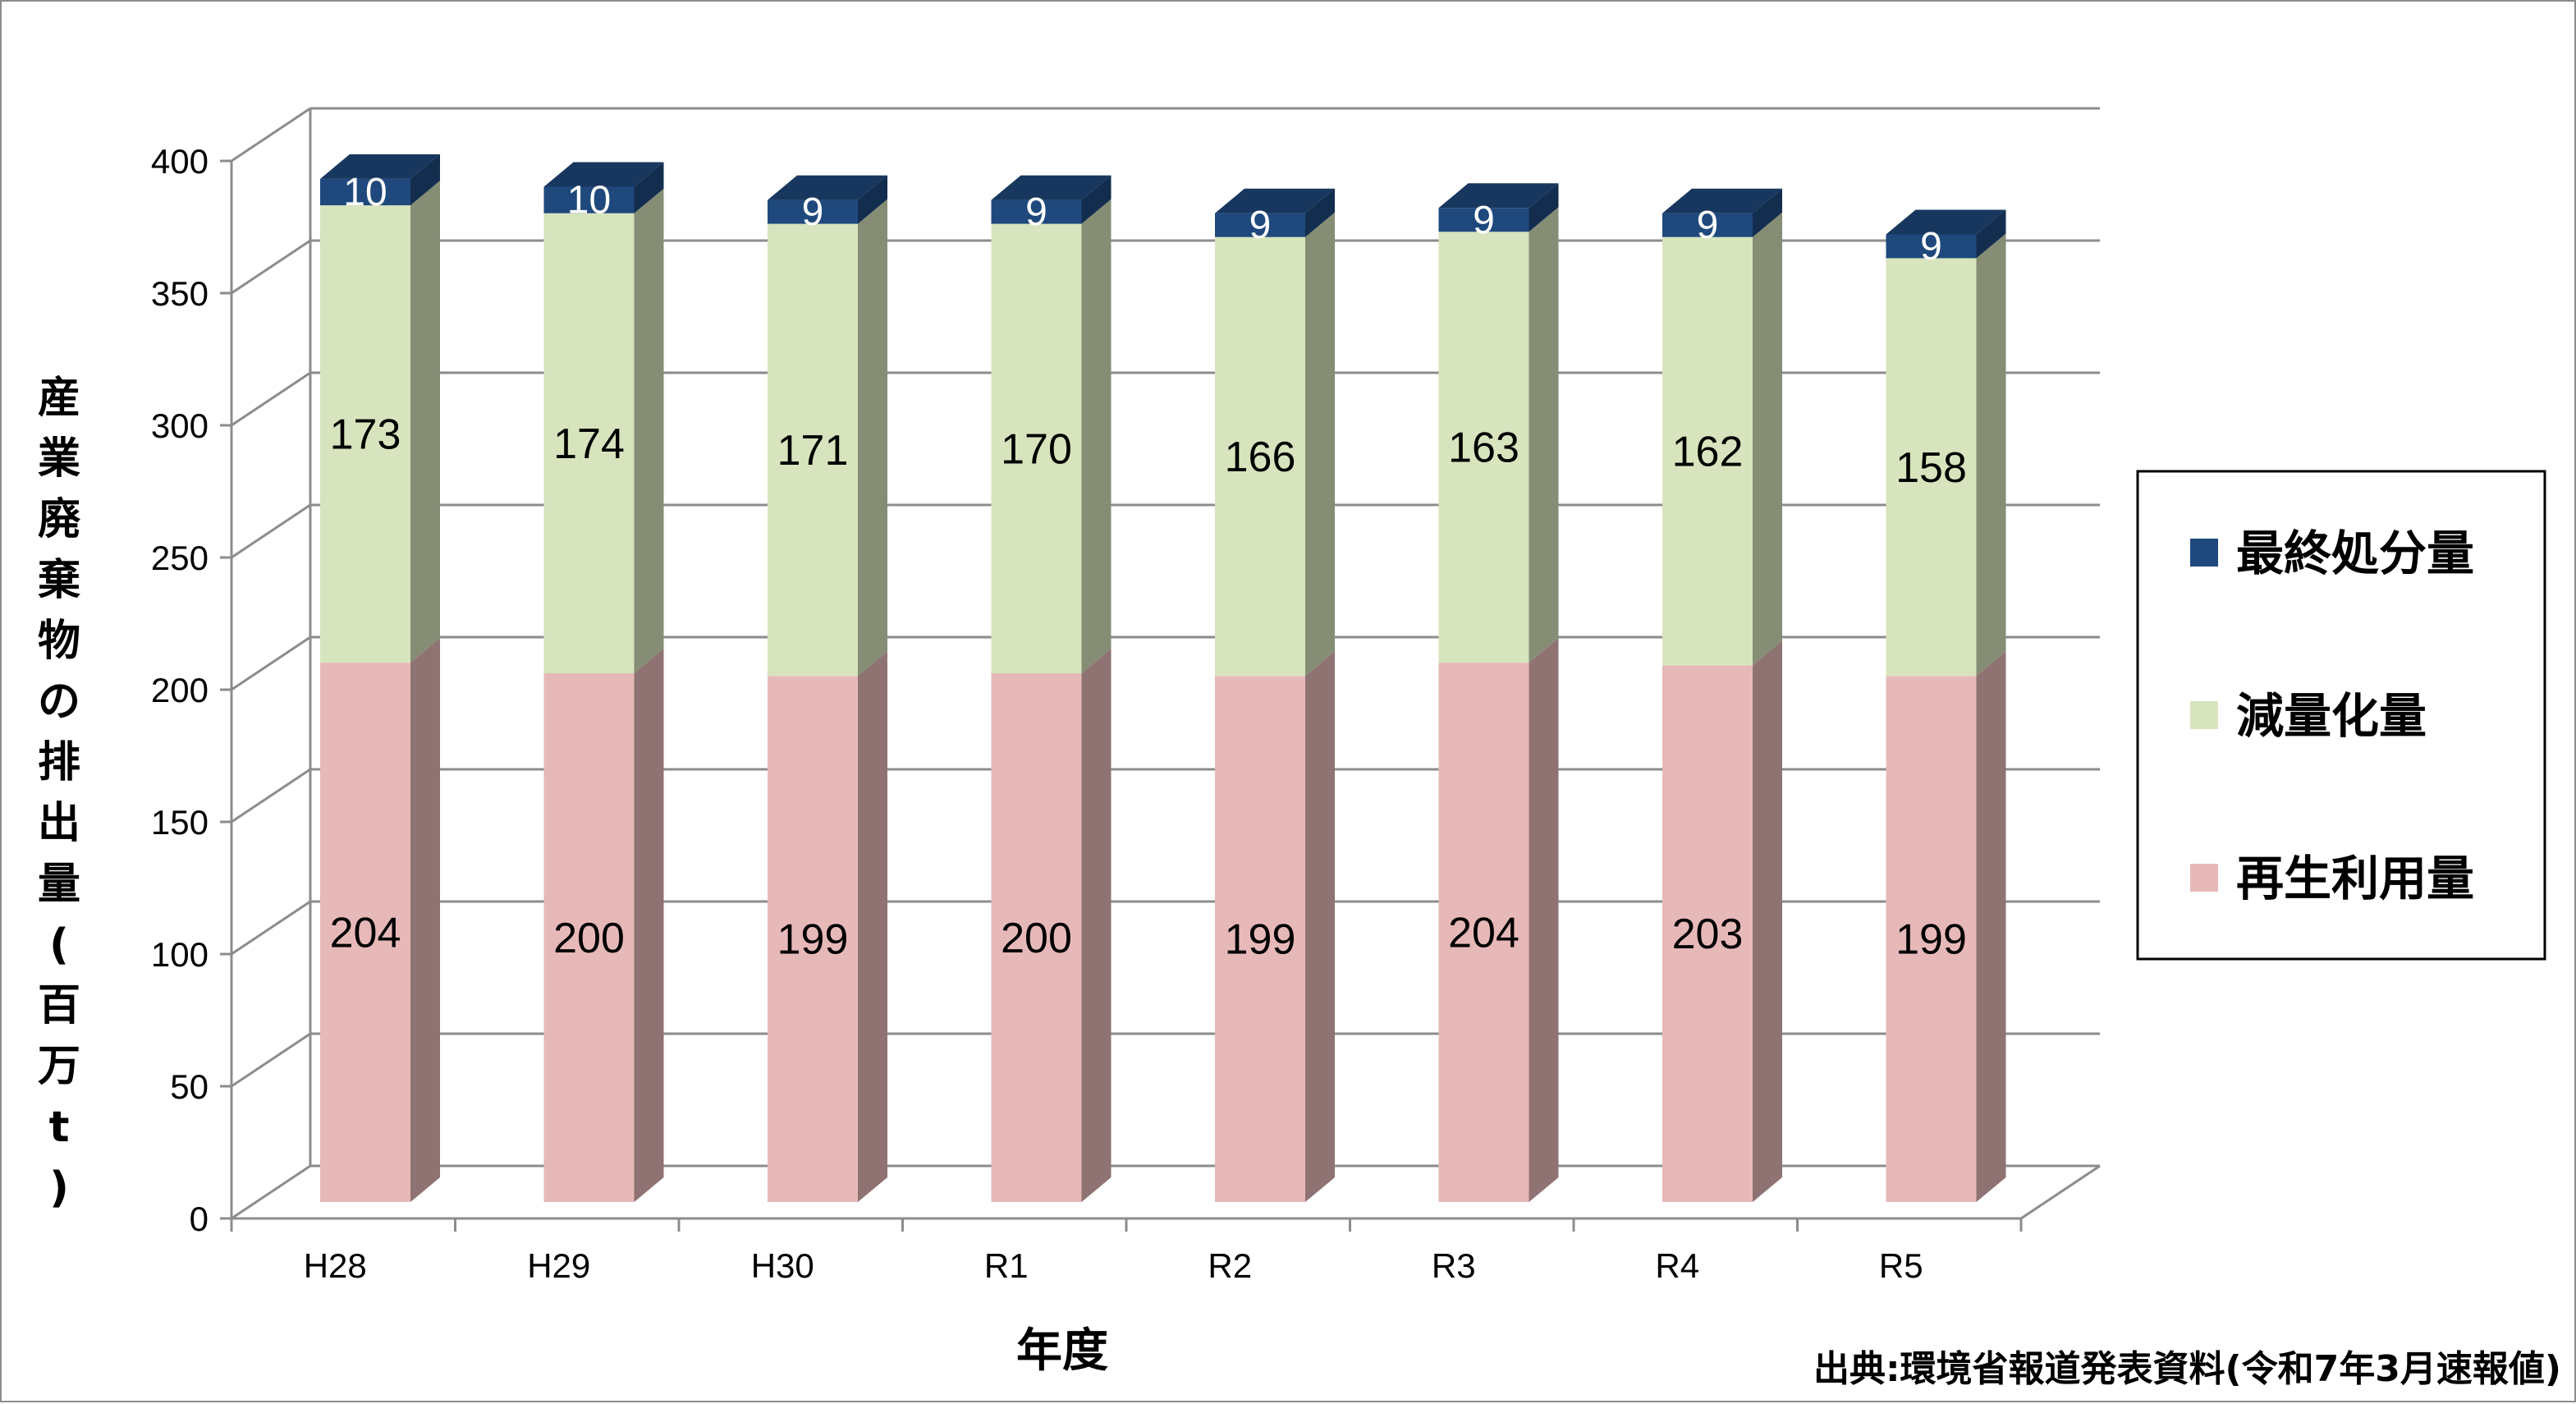 The image size is (2576, 1404). Describe the element at coordinates (189, 1086) in the screenshot. I see `y-tick-label: 50` at that location.